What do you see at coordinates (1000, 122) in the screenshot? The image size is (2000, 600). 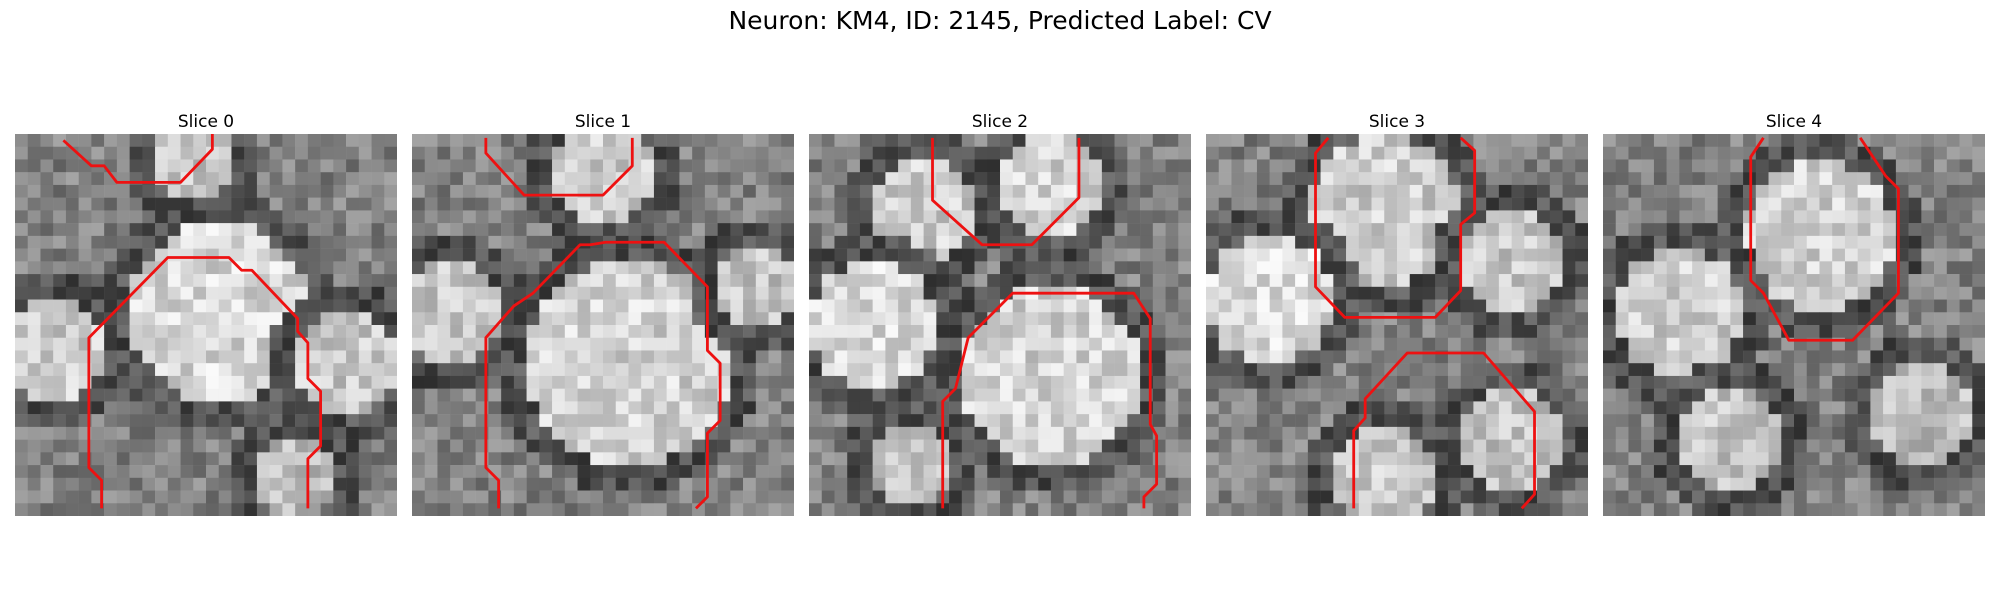 I see `slice-title-2: Slice 2` at bounding box center [1000, 122].